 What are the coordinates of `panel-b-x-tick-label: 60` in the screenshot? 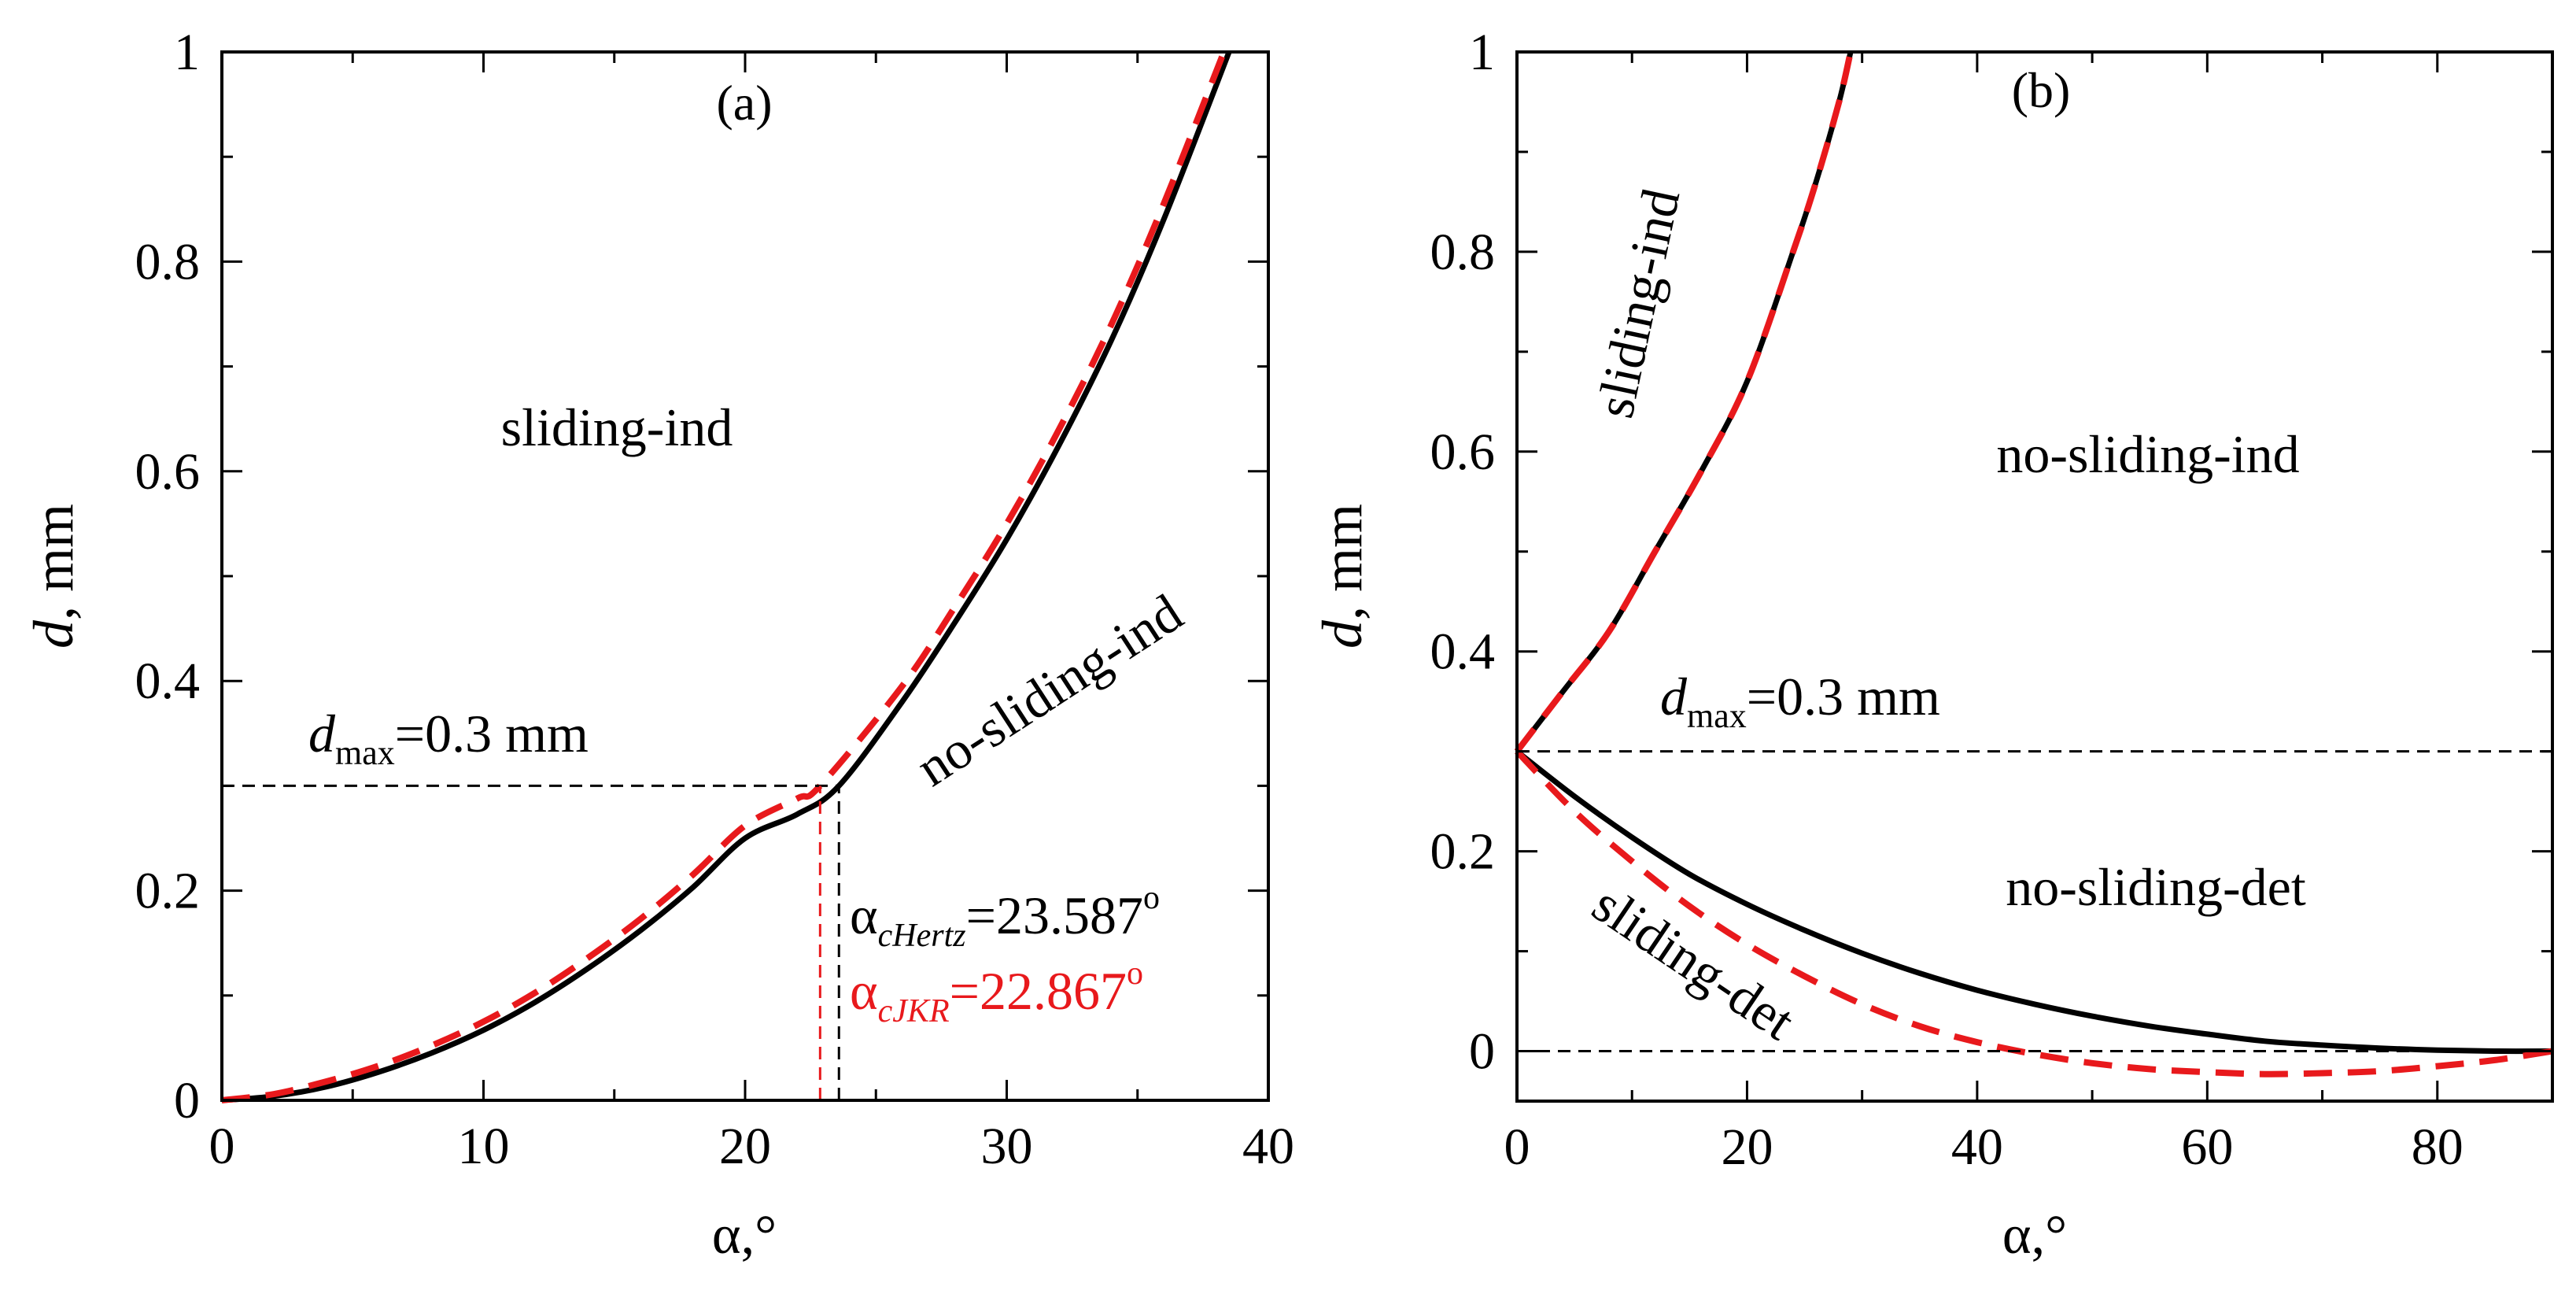 It's located at (2207, 1147).